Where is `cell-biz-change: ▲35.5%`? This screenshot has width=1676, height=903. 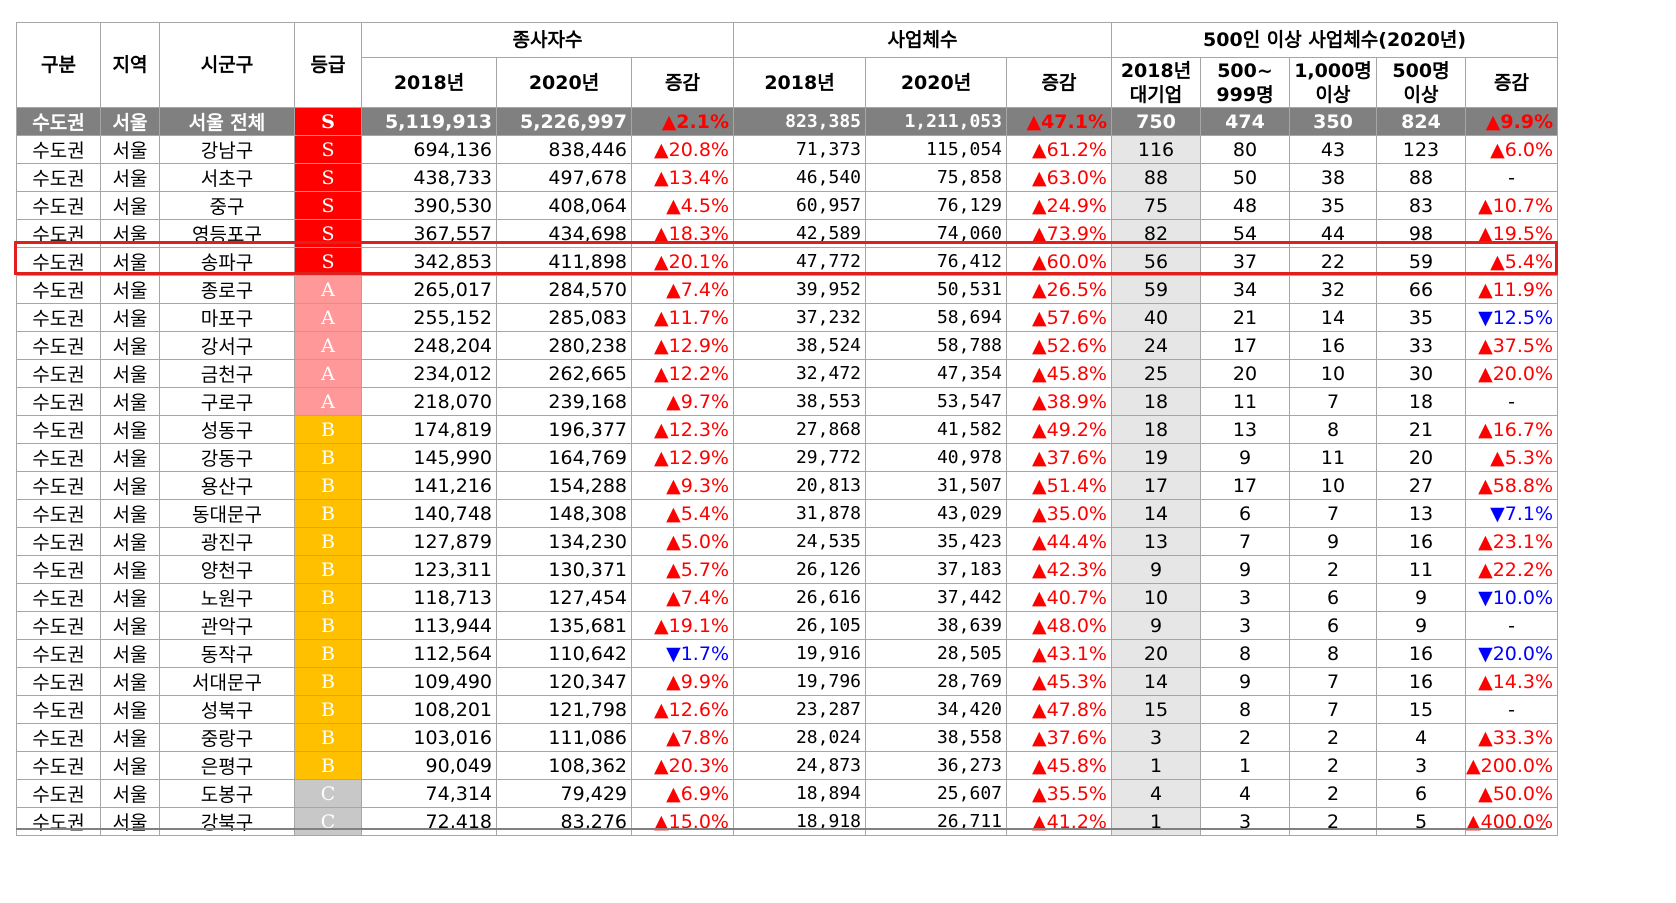
cell-biz-change: ▲35.5% is located at coordinates (1059, 793).